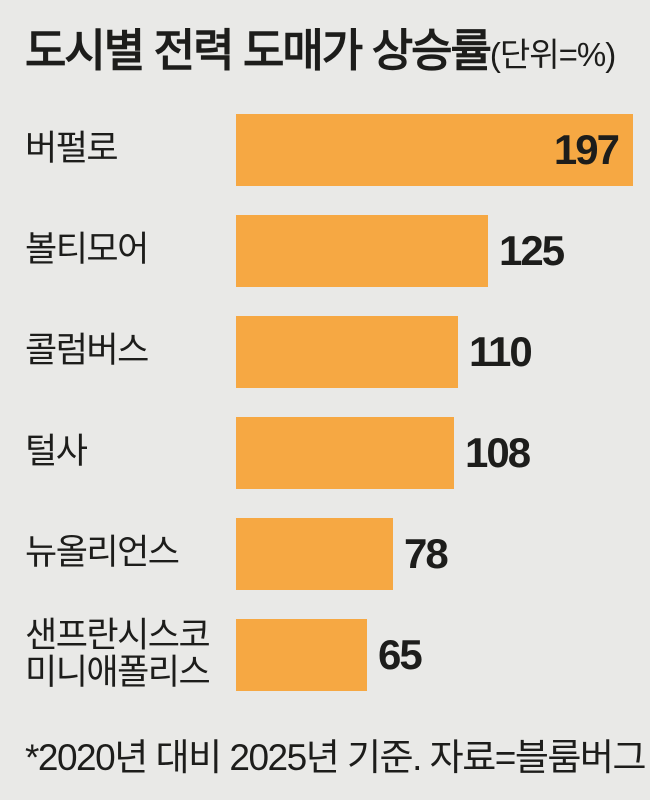 The width and height of the screenshot is (650, 800). Describe the element at coordinates (56, 452) in the screenshot. I see `category-label: 털사` at that location.